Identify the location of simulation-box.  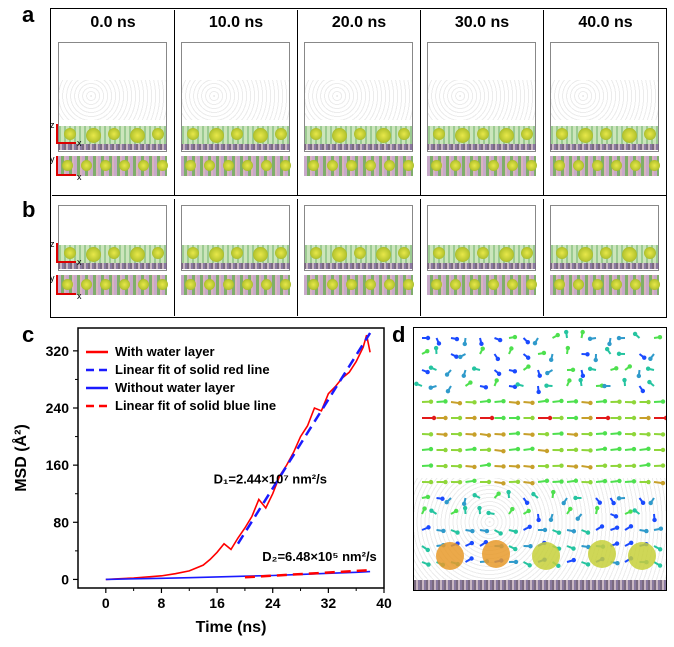
(604, 97).